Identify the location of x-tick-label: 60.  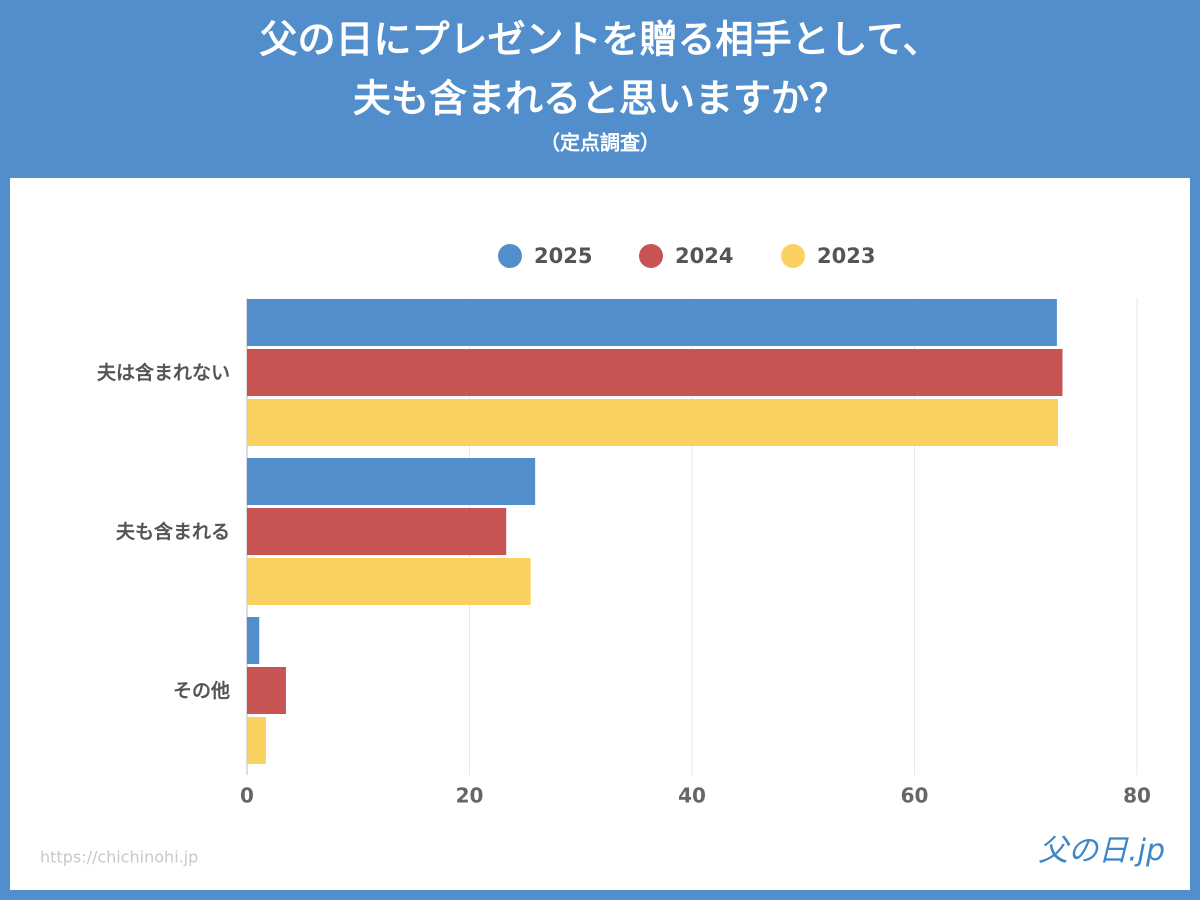
(915, 796).